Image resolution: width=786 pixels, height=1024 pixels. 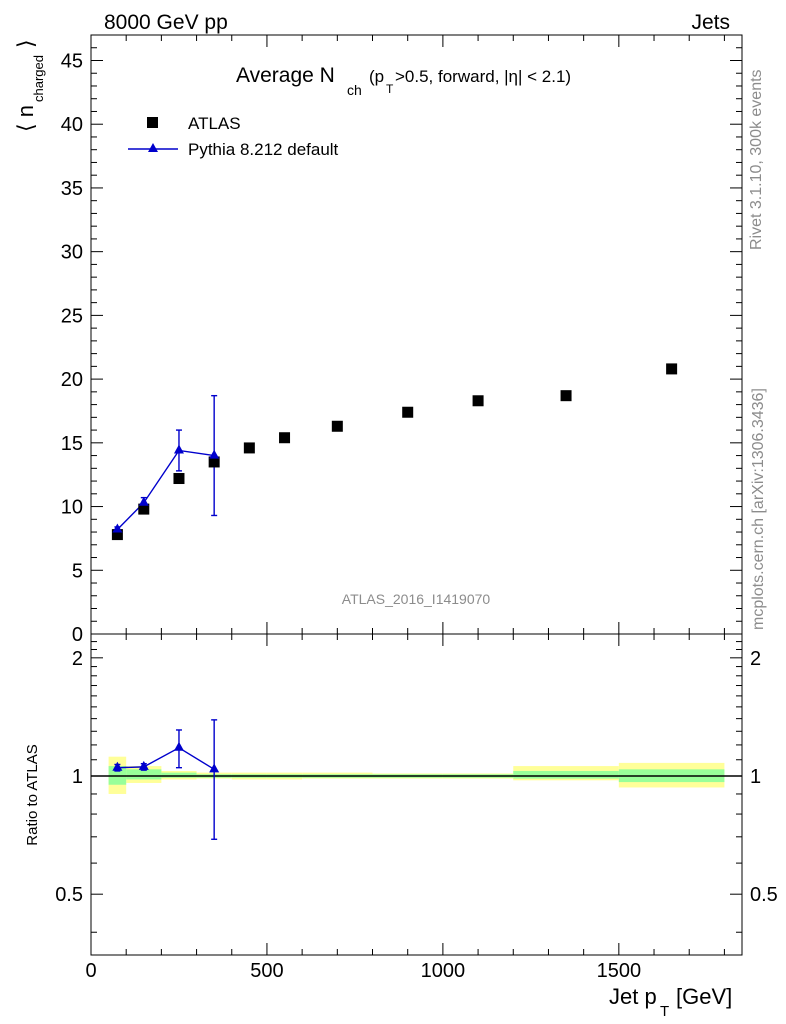 What do you see at coordinates (354, 90) in the screenshot?
I see `title-main-sub: ch` at bounding box center [354, 90].